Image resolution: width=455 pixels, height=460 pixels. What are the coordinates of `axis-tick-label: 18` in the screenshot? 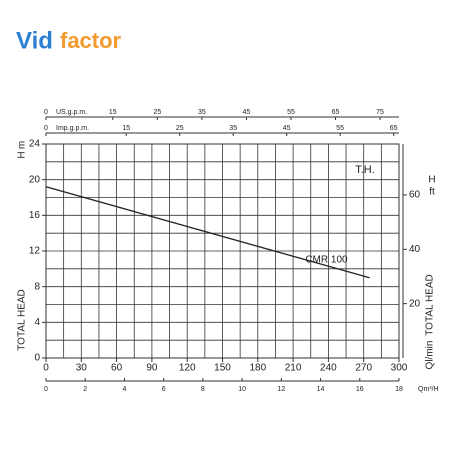 It's located at (399, 389).